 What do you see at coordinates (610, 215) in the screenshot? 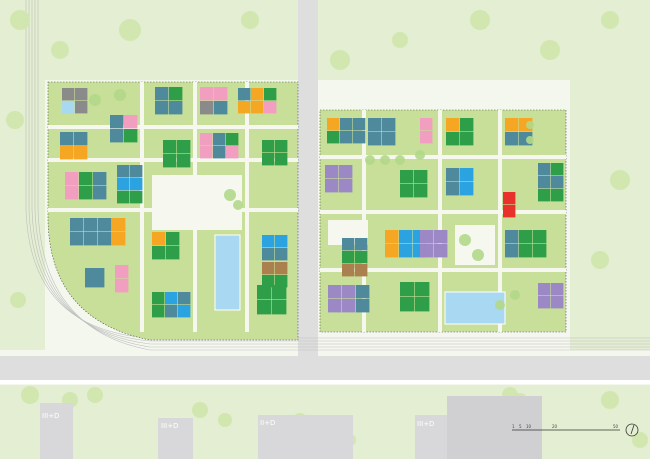
I see `park` at bounding box center [610, 215].